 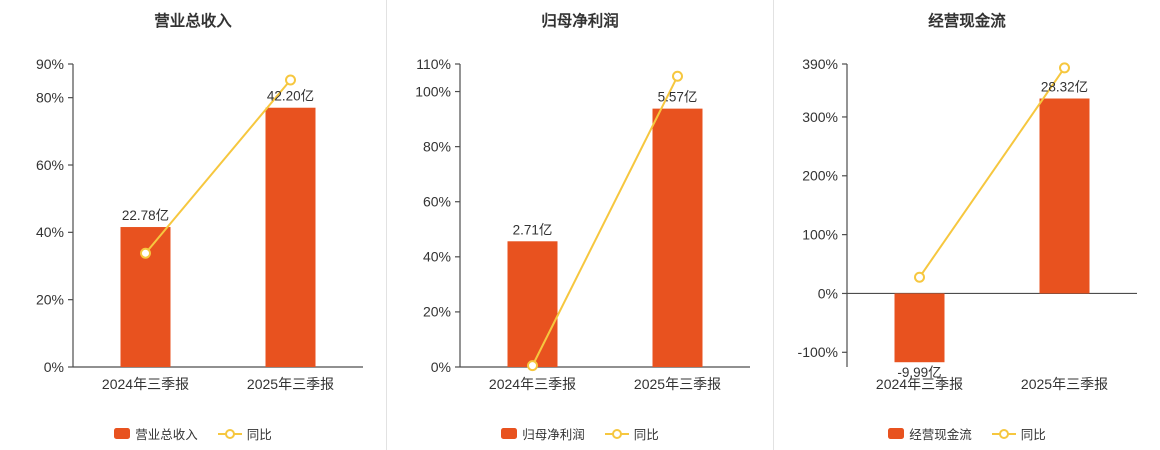 I want to click on revenue-chart-legend: 营业总收入 同比, so click(x=193, y=433).